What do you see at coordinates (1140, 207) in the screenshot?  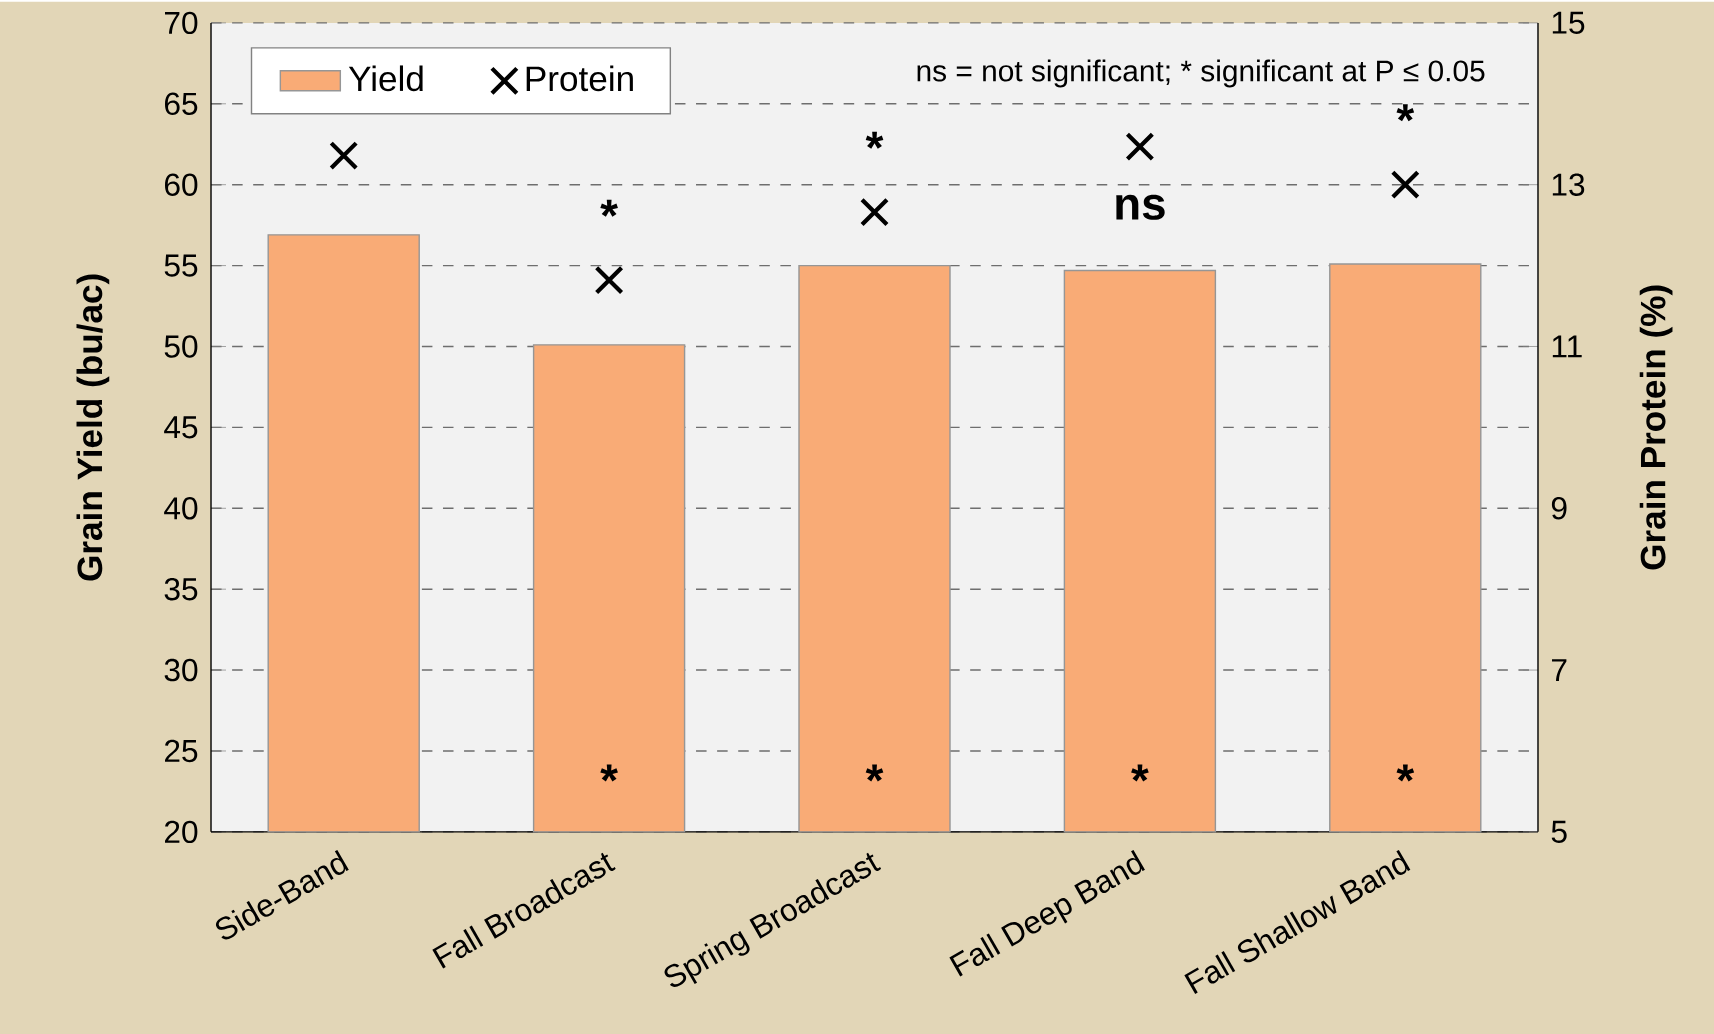 I see `annotation: ns` at bounding box center [1140, 207].